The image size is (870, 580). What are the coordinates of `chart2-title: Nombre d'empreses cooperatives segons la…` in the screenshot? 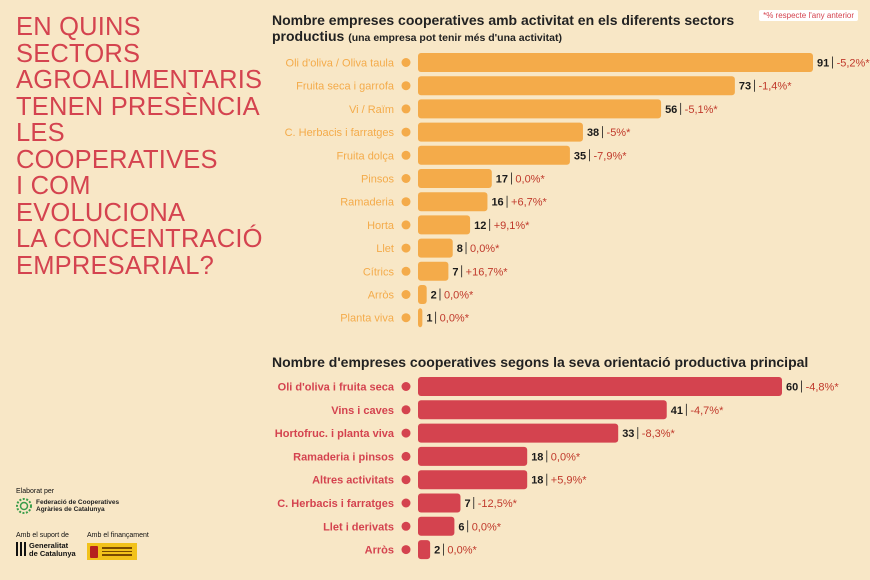 It's located at (540, 362).